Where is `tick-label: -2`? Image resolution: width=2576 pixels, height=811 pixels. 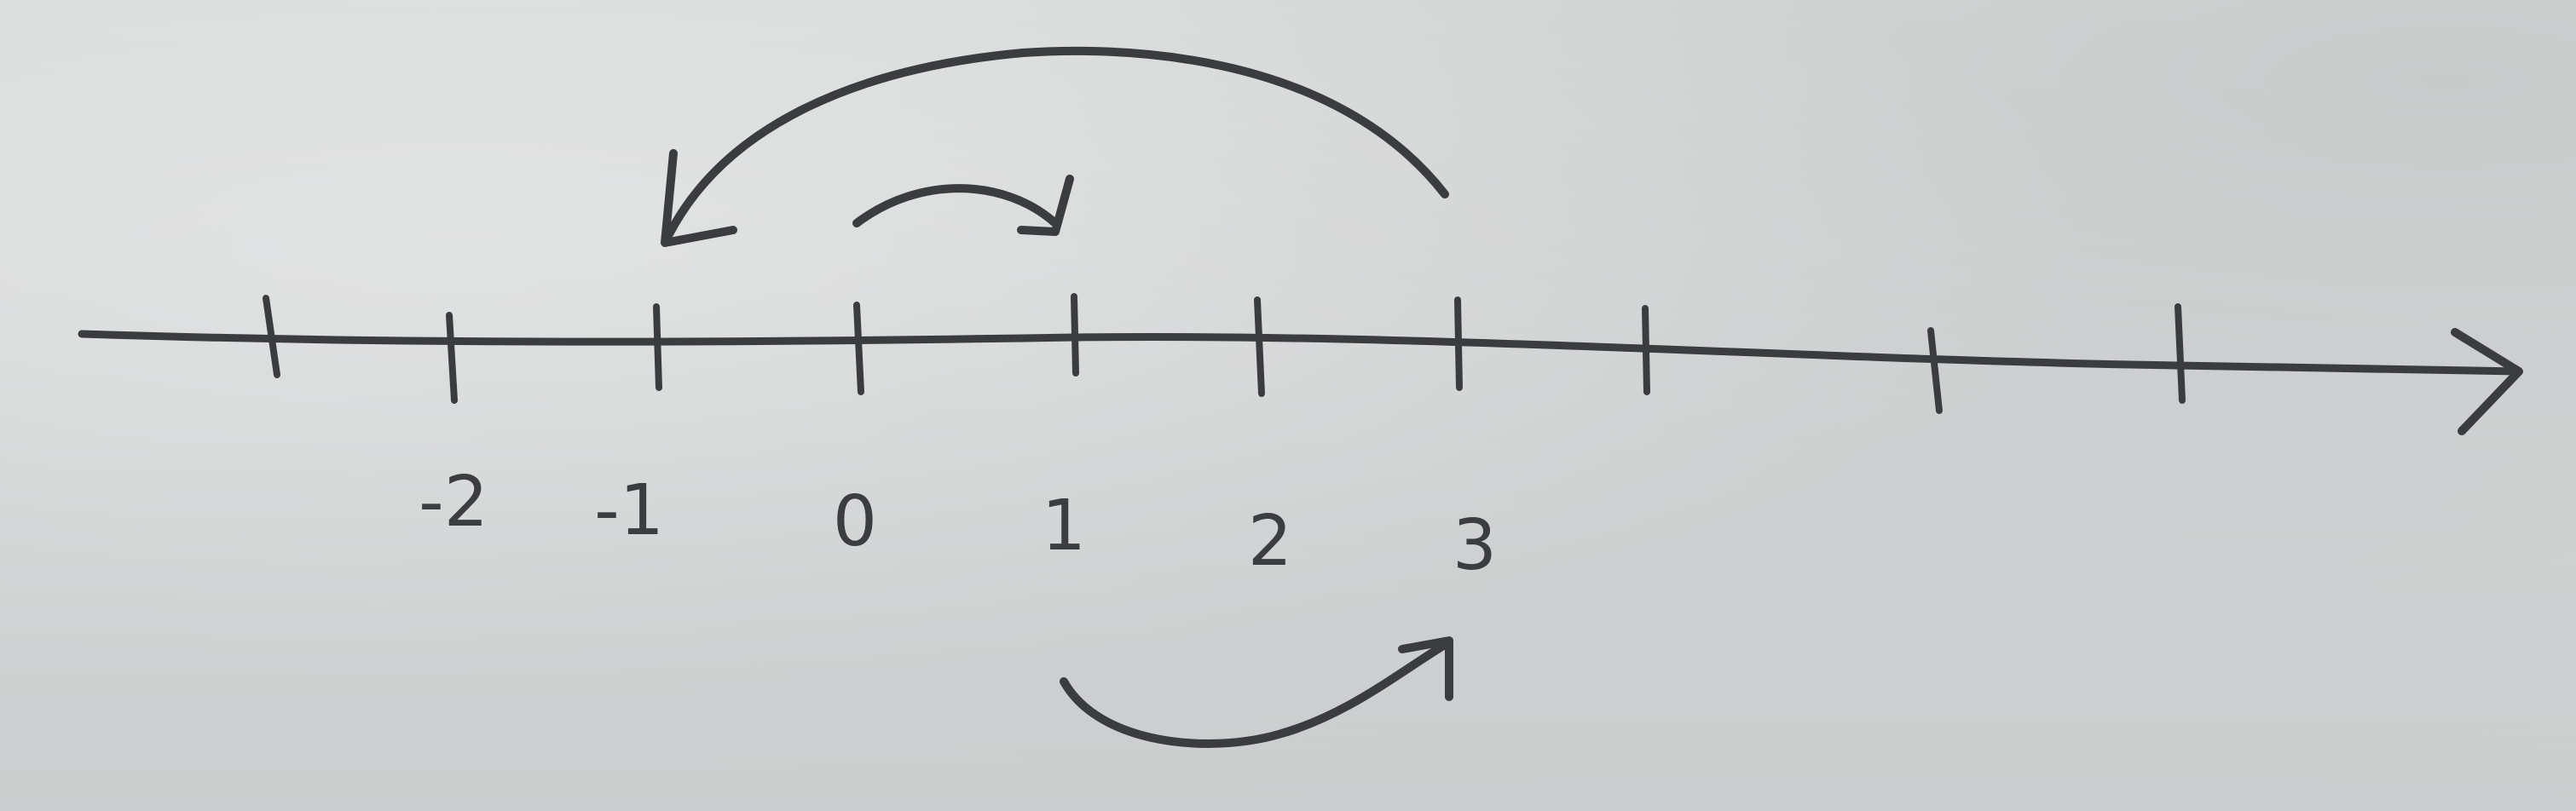
tick-label: -2 is located at coordinates (453, 502).